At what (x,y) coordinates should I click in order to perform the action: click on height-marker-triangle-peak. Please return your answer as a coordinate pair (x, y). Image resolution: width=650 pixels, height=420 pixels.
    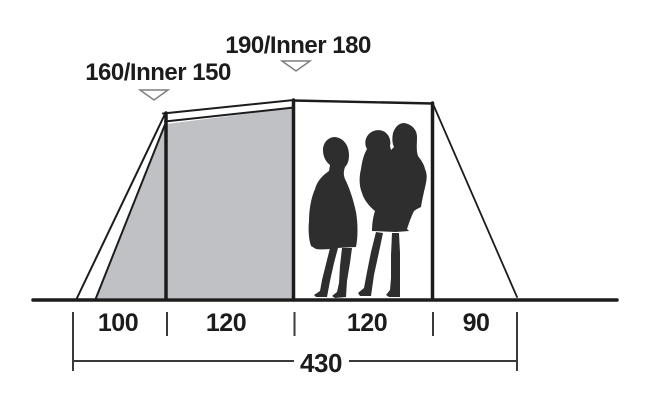
    Looking at the image, I should click on (296, 66).